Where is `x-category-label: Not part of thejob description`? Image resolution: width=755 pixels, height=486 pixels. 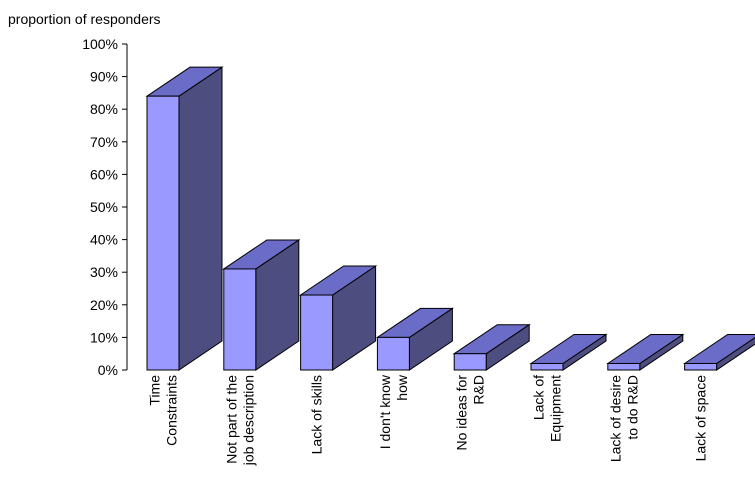 x-category-label: Not part of thejob description is located at coordinates (239, 420).